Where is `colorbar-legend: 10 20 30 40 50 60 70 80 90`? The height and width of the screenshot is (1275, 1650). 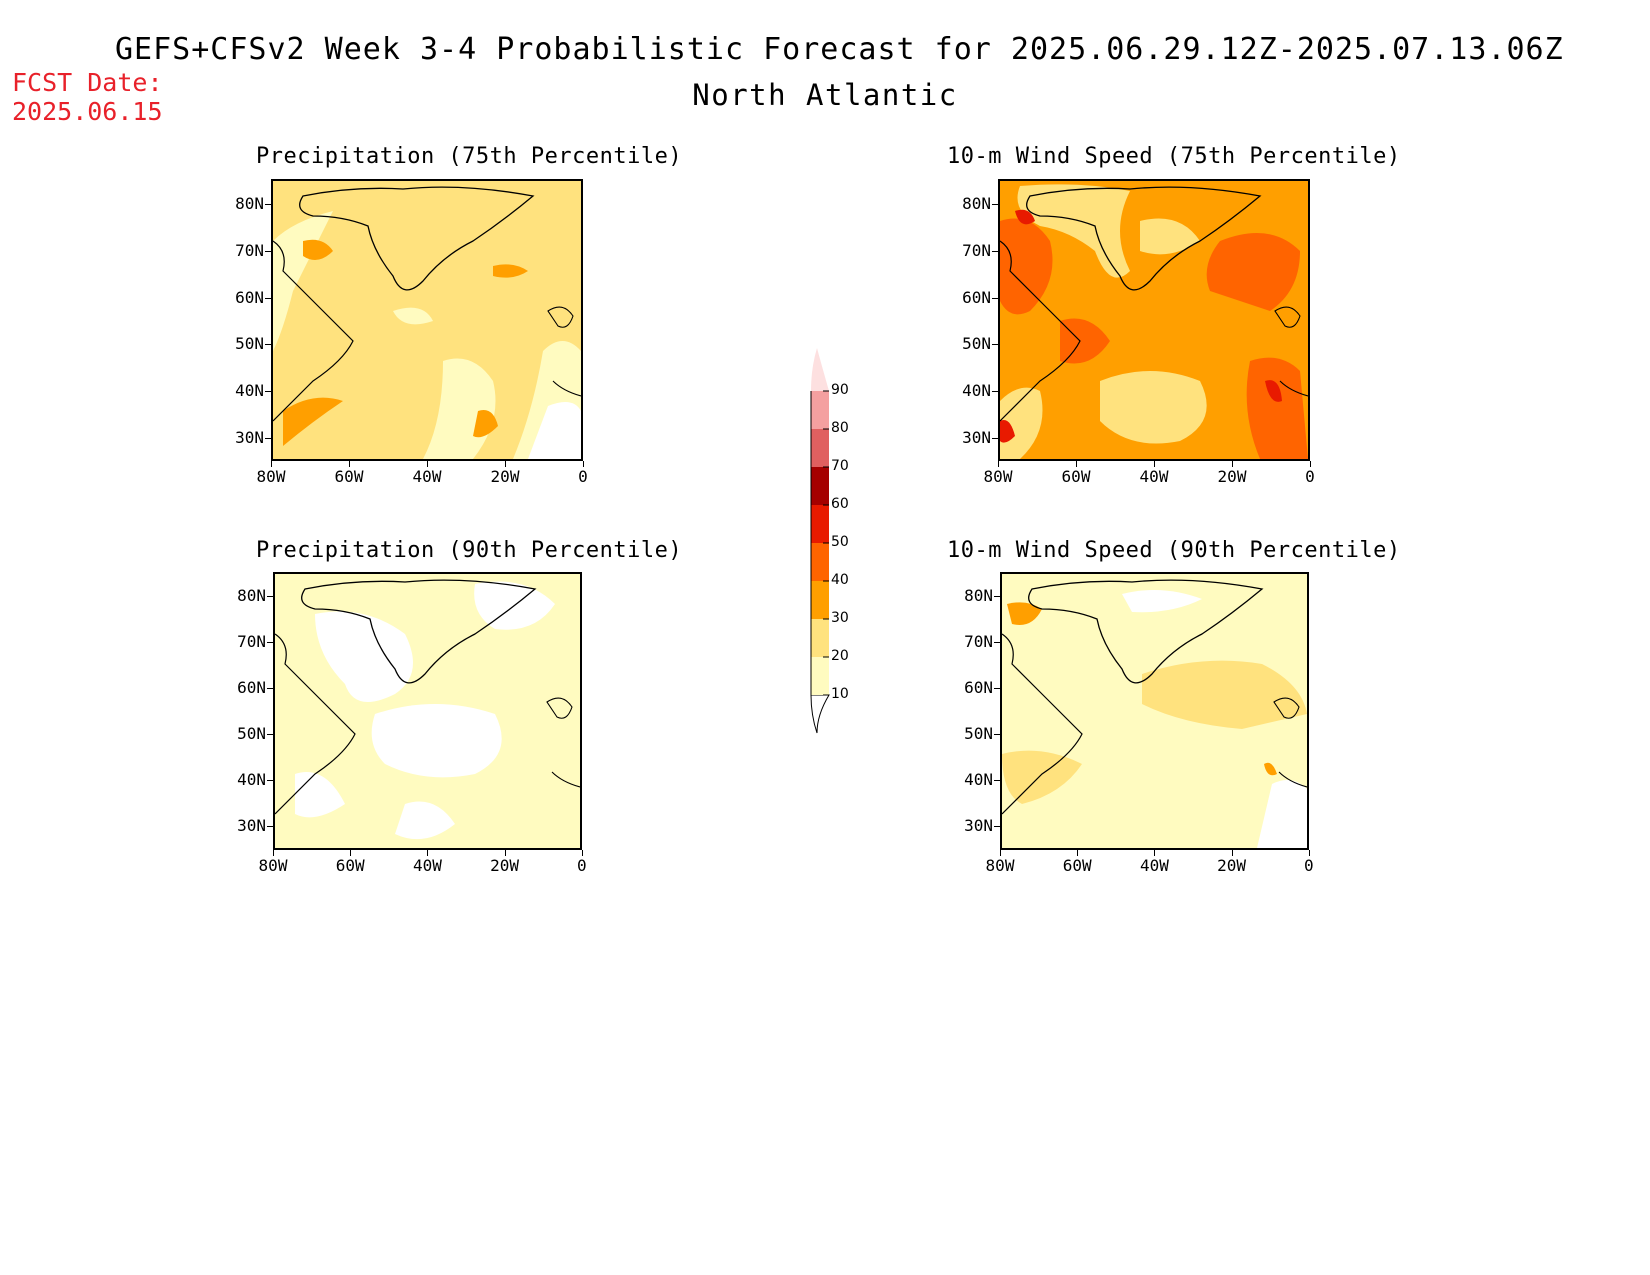
colorbar-legend: 10 20 30 40 50 60 70 80 90 is located at coordinates (859, 535).